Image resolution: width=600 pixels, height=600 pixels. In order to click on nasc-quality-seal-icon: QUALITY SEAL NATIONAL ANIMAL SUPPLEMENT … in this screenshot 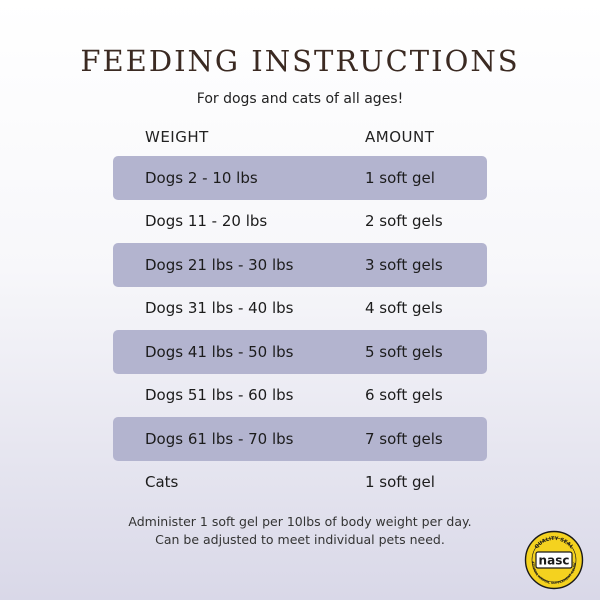, I will do `click(554, 560)`.